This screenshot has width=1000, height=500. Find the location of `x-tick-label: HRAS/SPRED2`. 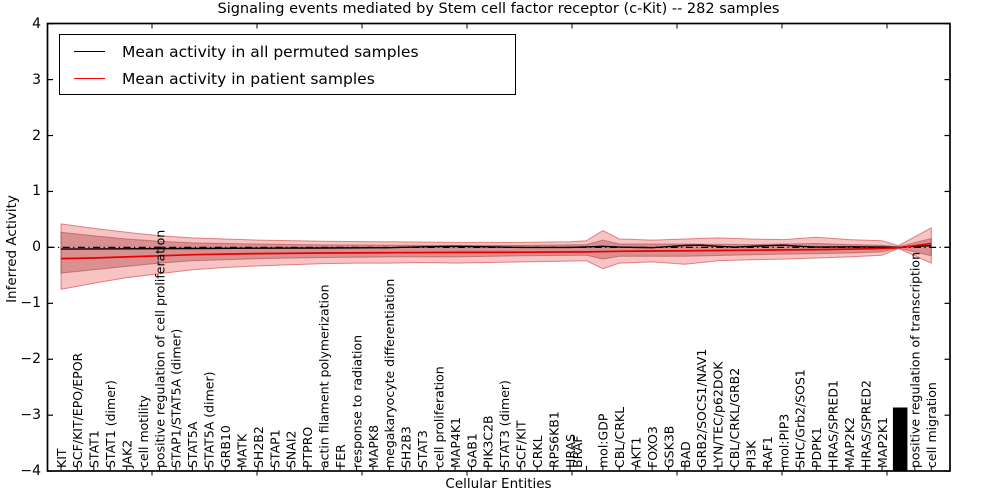

x-tick-label: HRAS/SPRED2 is located at coordinates (865, 424).